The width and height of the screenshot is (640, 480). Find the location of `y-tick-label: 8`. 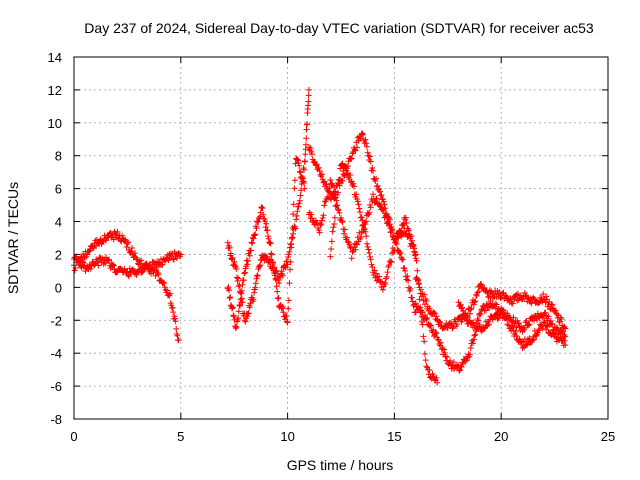

y-tick-label: 8 is located at coordinates (58, 156).